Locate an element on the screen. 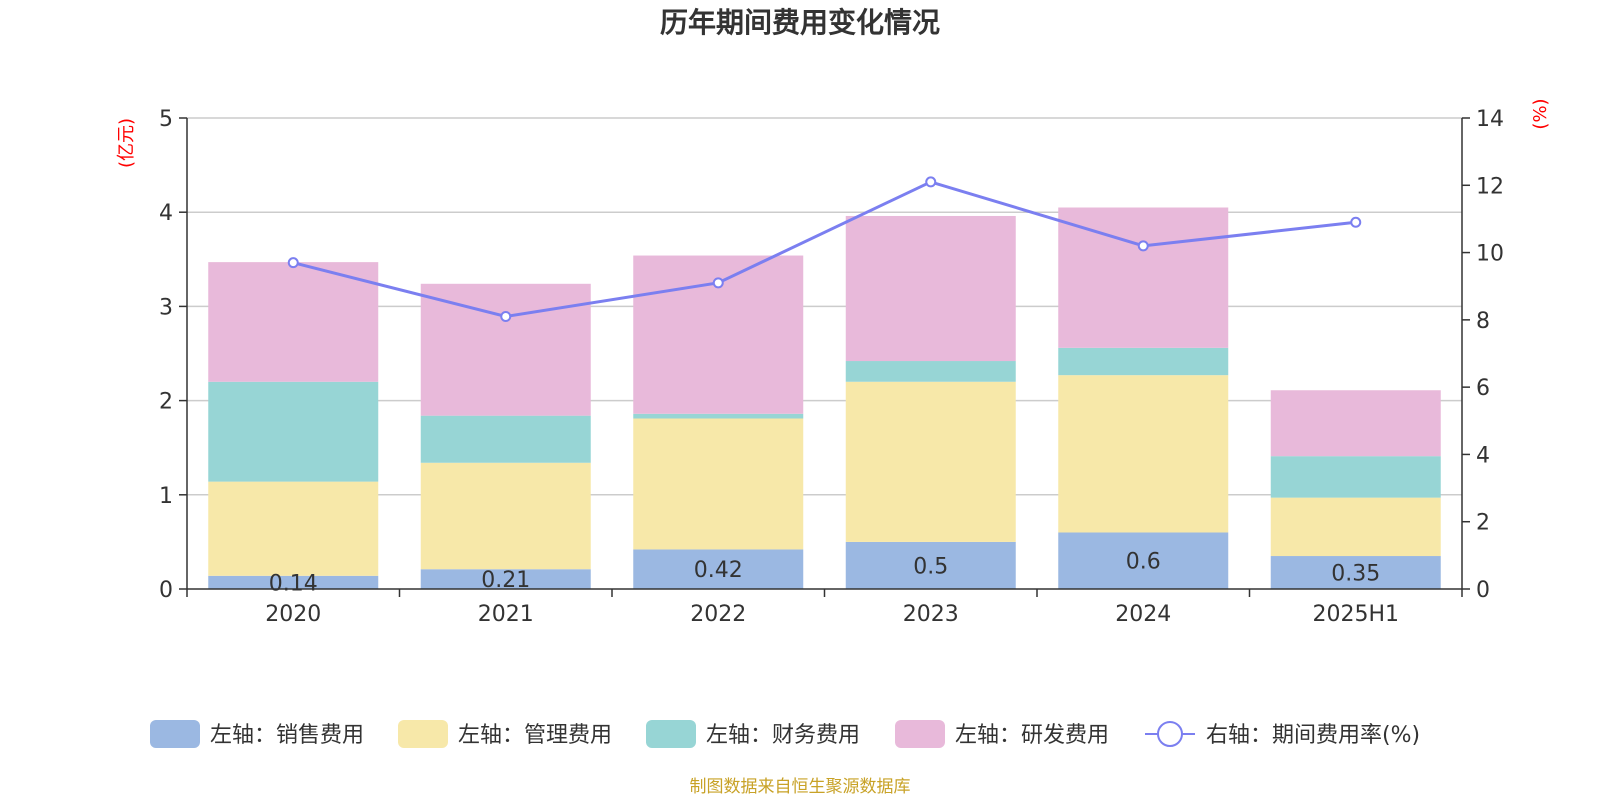  right-tick-label: 10 is located at coordinates (1490, 254).